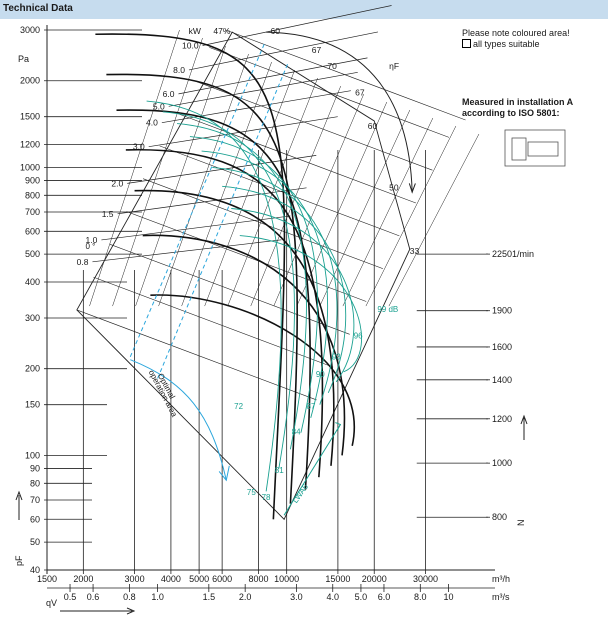 This screenshot has width=608, height=618. I want to click on y-tick-label: 600, so click(32, 231).